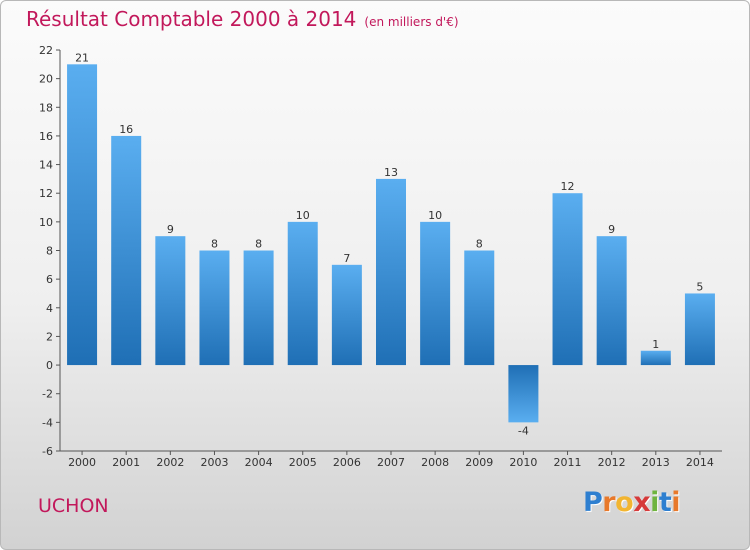  Describe the element at coordinates (49, 251) in the screenshot. I see `y-tick-label: 8` at that location.